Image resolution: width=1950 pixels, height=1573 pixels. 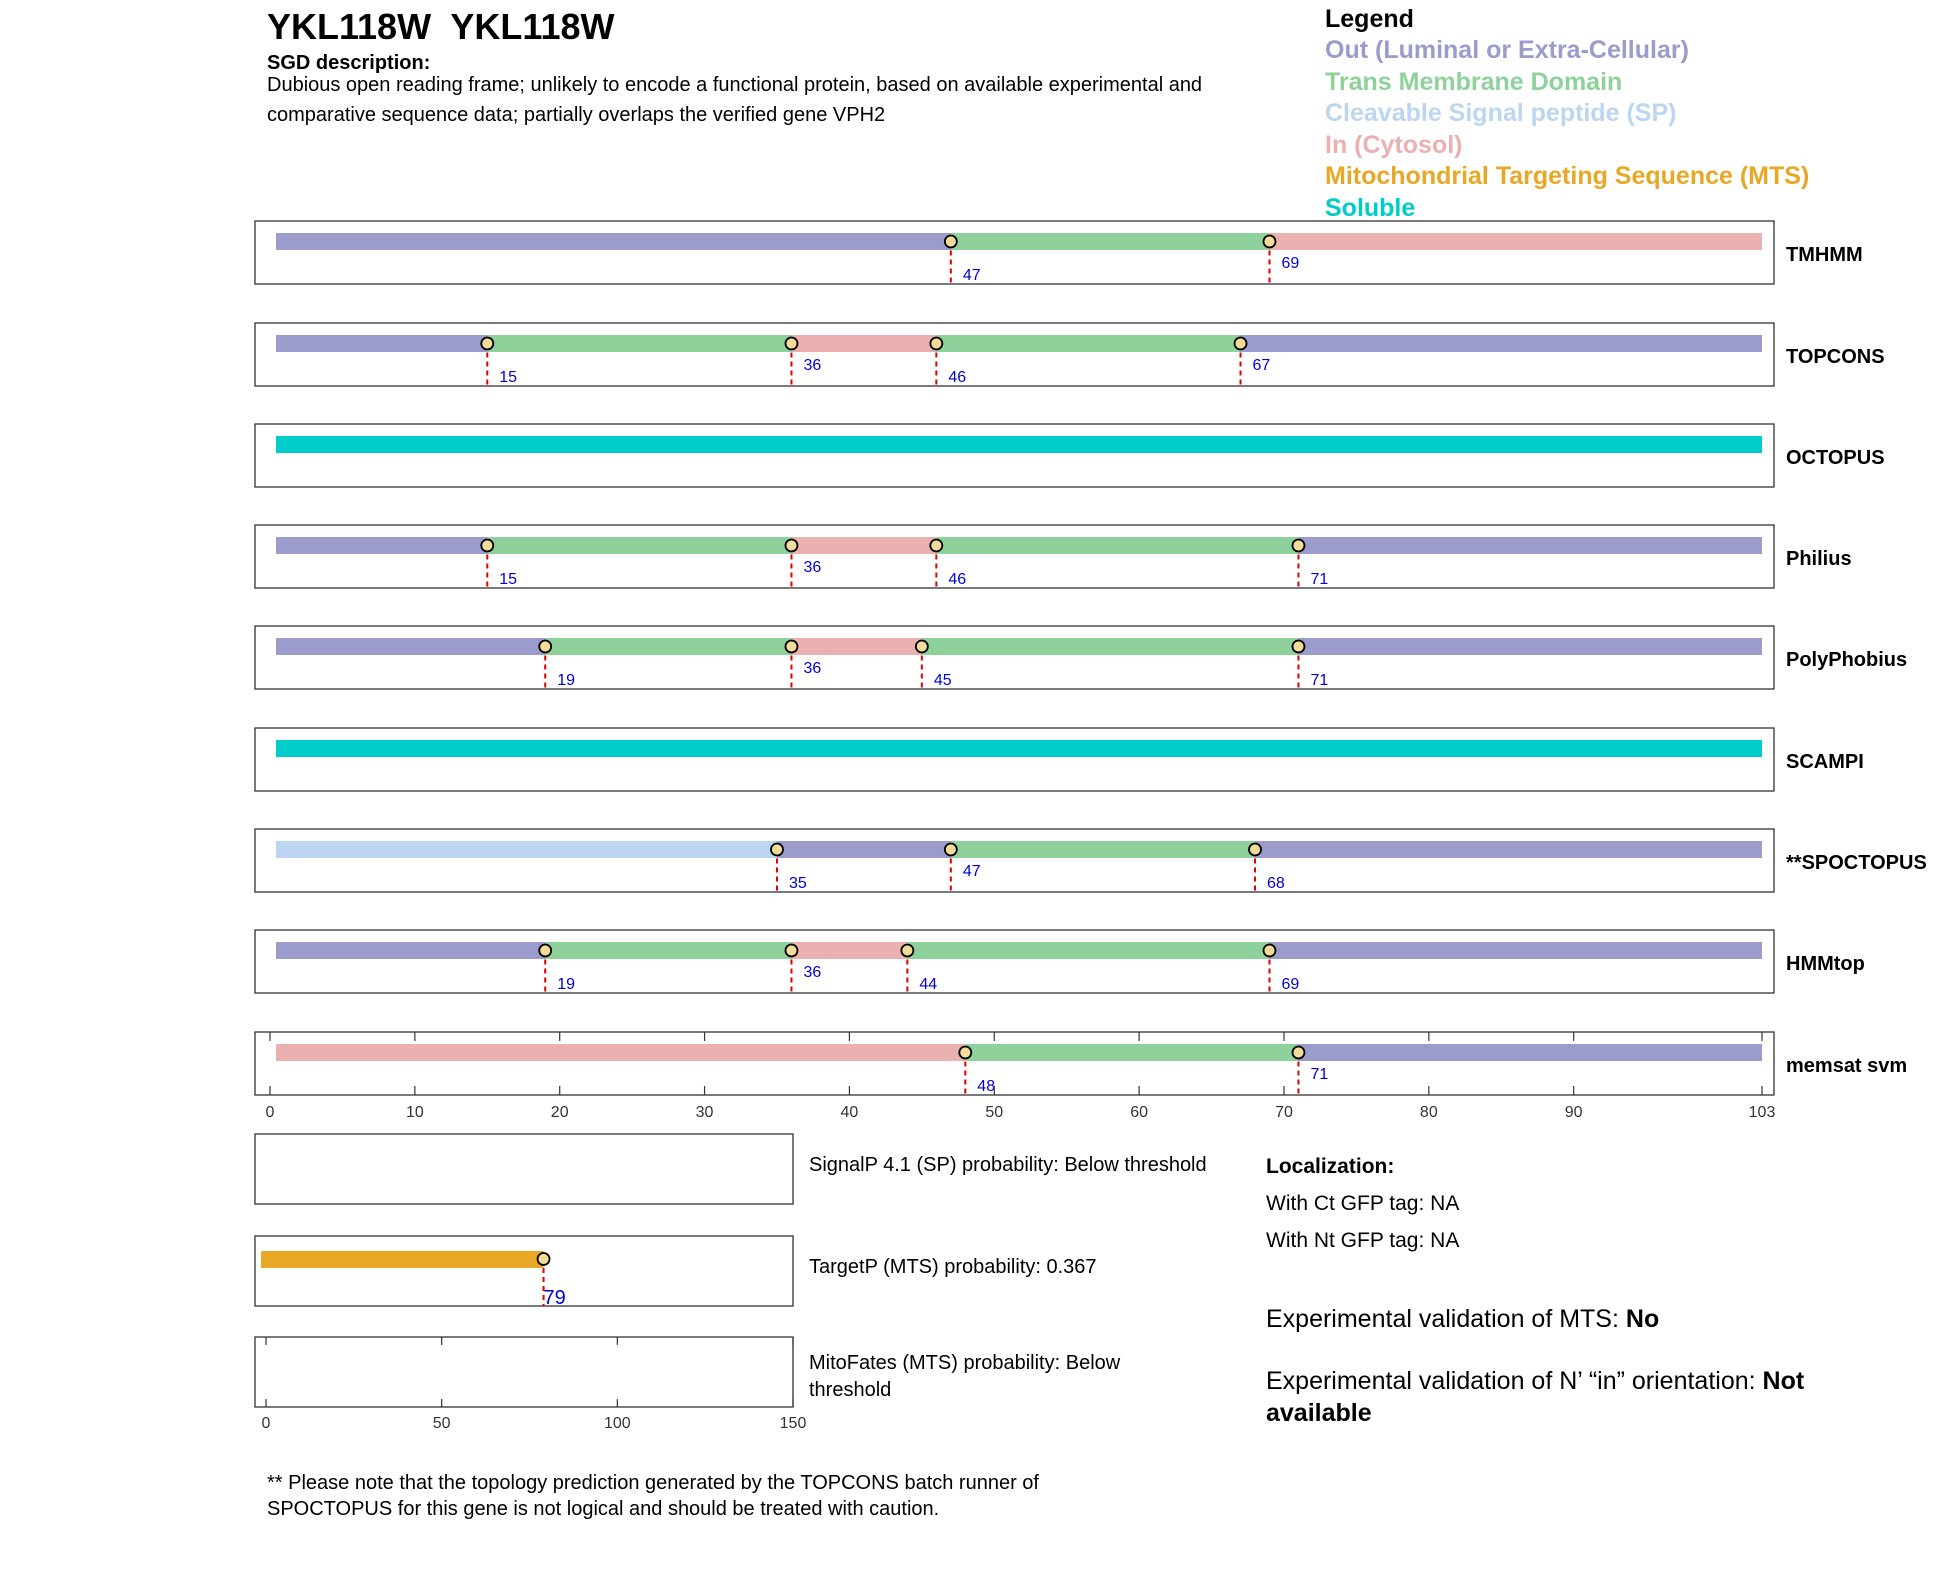 What do you see at coordinates (986, 1086) in the screenshot?
I see `marker-label: 48` at bounding box center [986, 1086].